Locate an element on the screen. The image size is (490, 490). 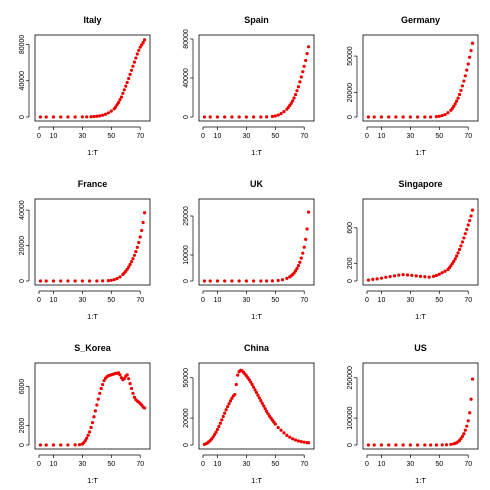
y-tick-label: 600 is located at coordinates (350, 228).